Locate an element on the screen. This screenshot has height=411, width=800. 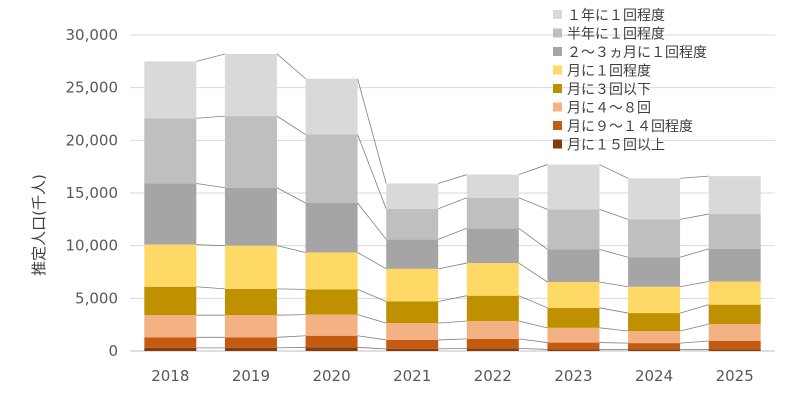
x-tick-label: 2021 is located at coordinates (412, 376).